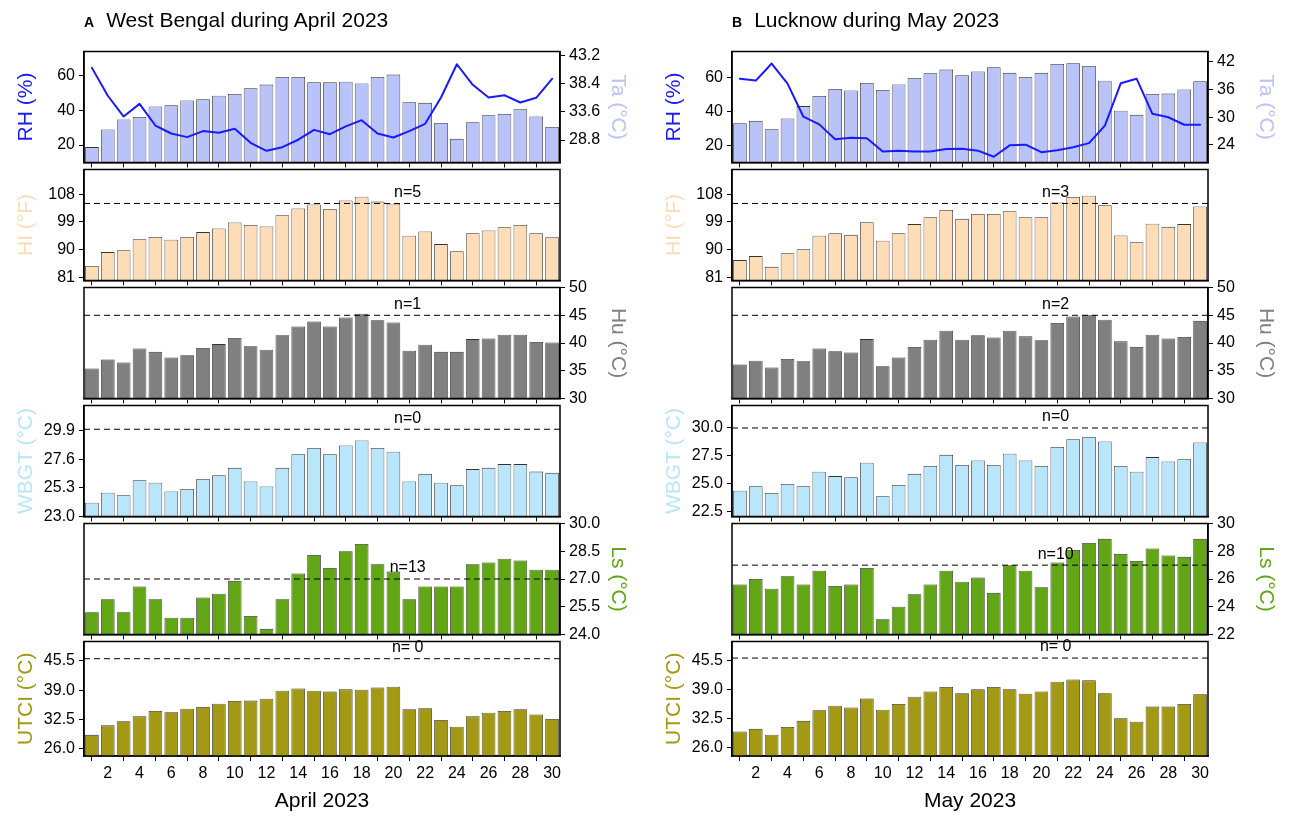 This screenshot has height=828, width=1291. Describe the element at coordinates (578, 314) in the screenshot. I see `y2-tick-label: 45` at that location.